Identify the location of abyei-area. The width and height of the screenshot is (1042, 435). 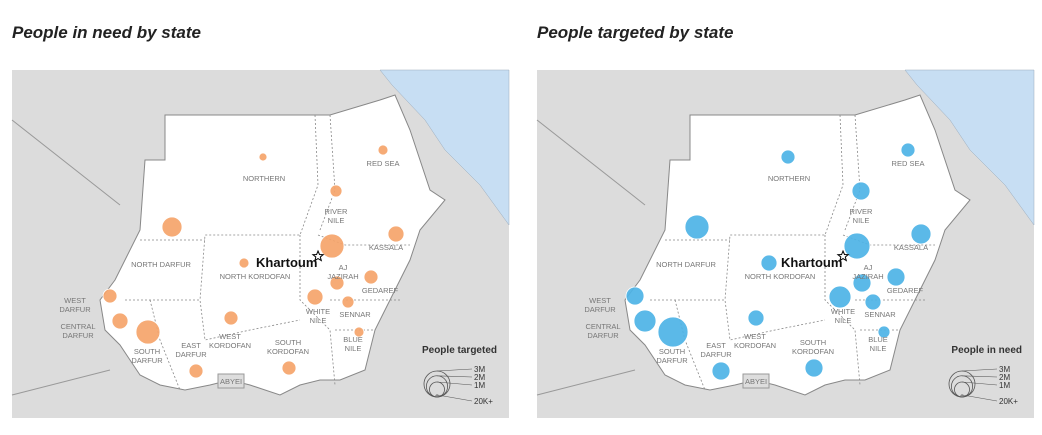
(231, 381).